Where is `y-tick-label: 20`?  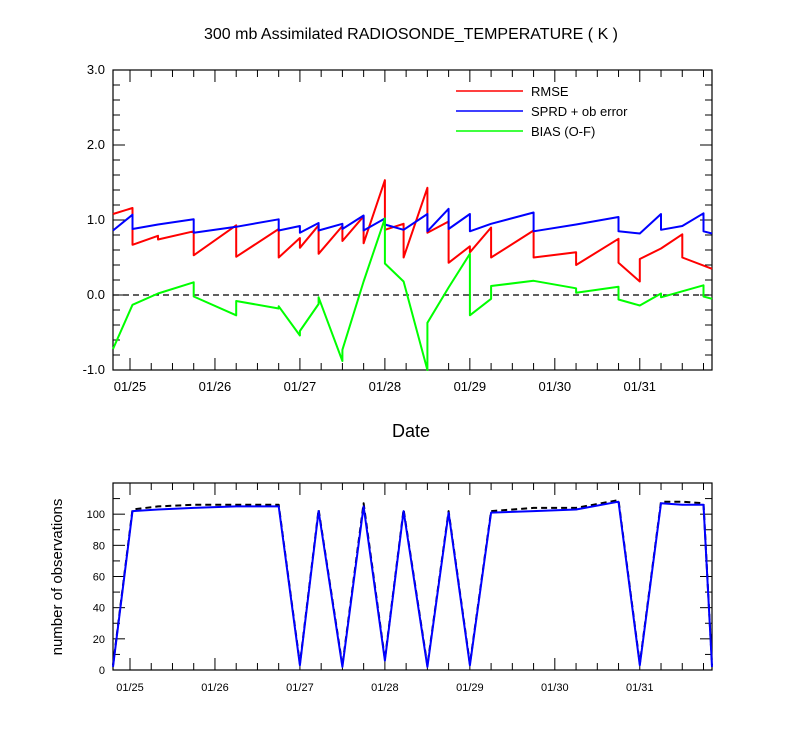
y-tick-label: 20 is located at coordinates (99, 640).